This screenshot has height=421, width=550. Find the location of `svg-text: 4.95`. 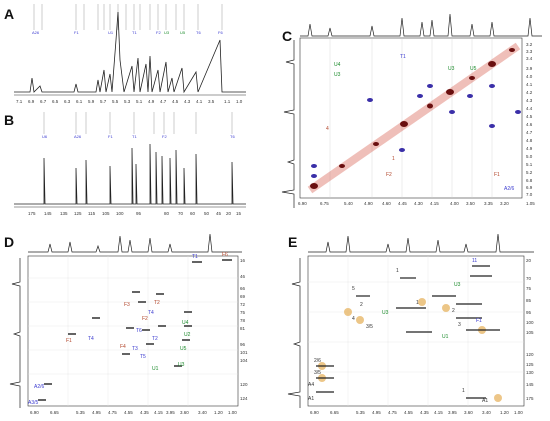

svg-text: 4.95 is located at coordinates (96, 412).